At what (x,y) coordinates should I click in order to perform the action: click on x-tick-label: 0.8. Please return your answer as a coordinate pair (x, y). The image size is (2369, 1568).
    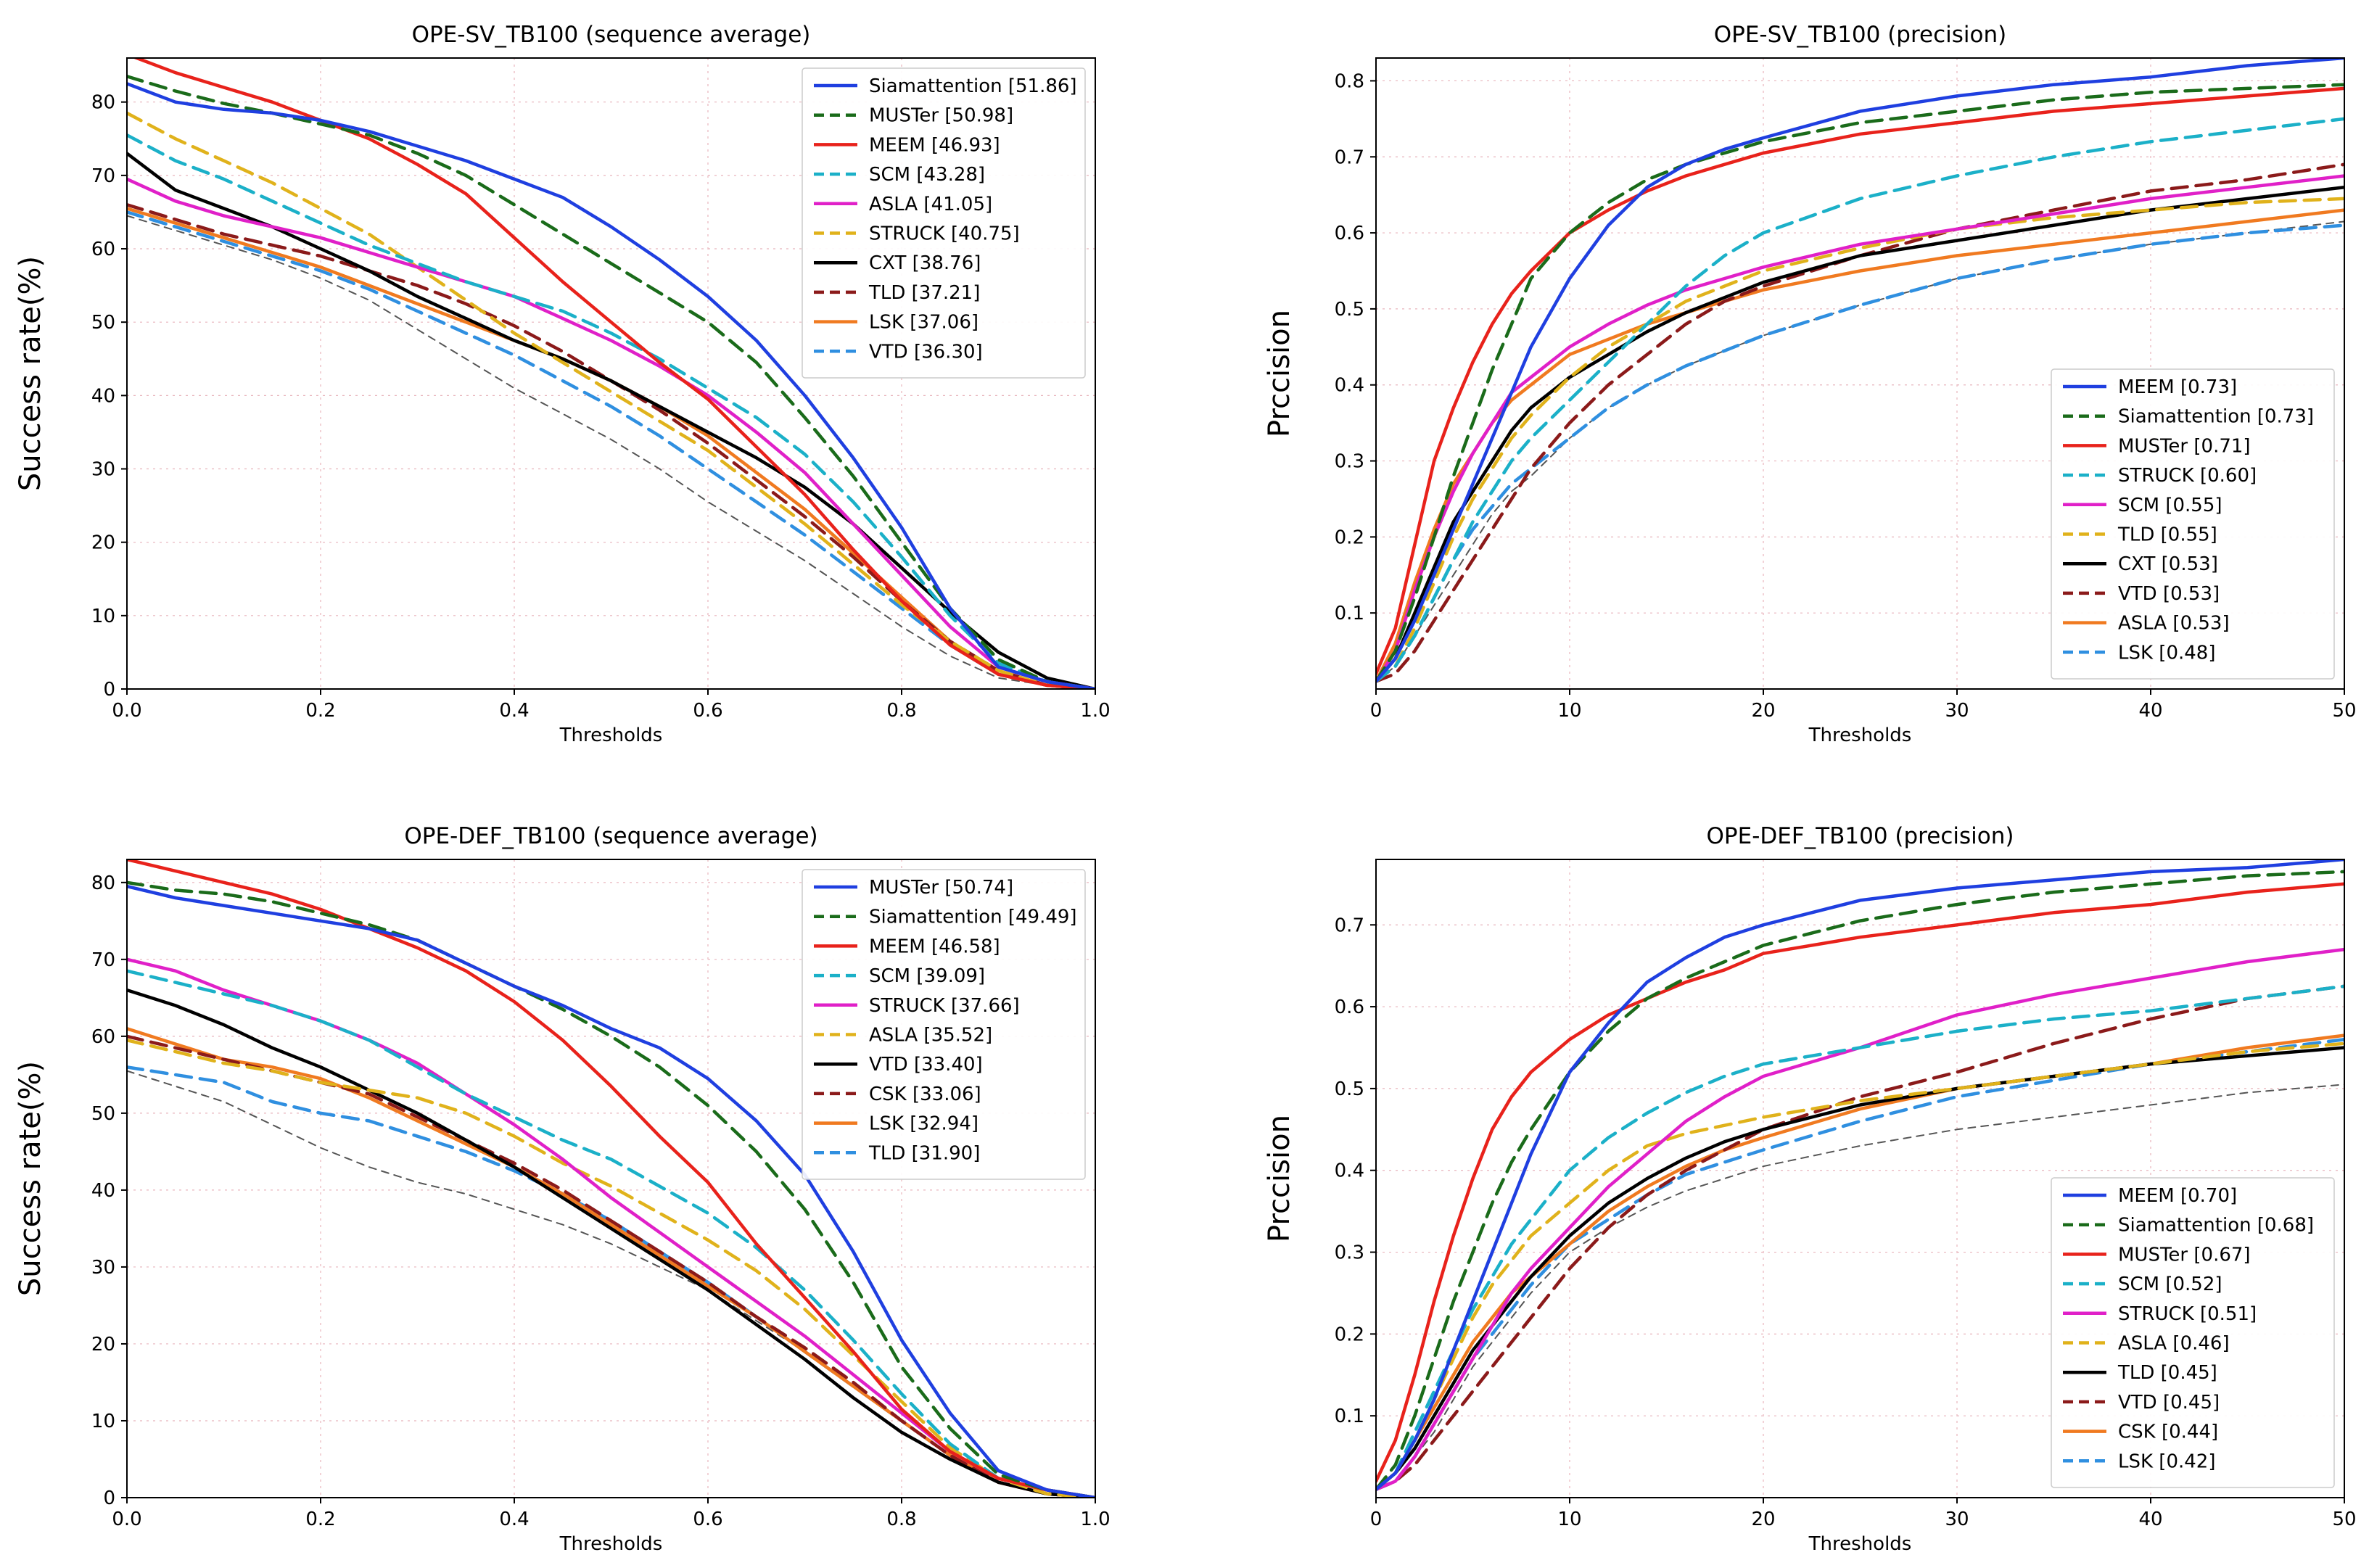
    Looking at the image, I should click on (901, 1519).